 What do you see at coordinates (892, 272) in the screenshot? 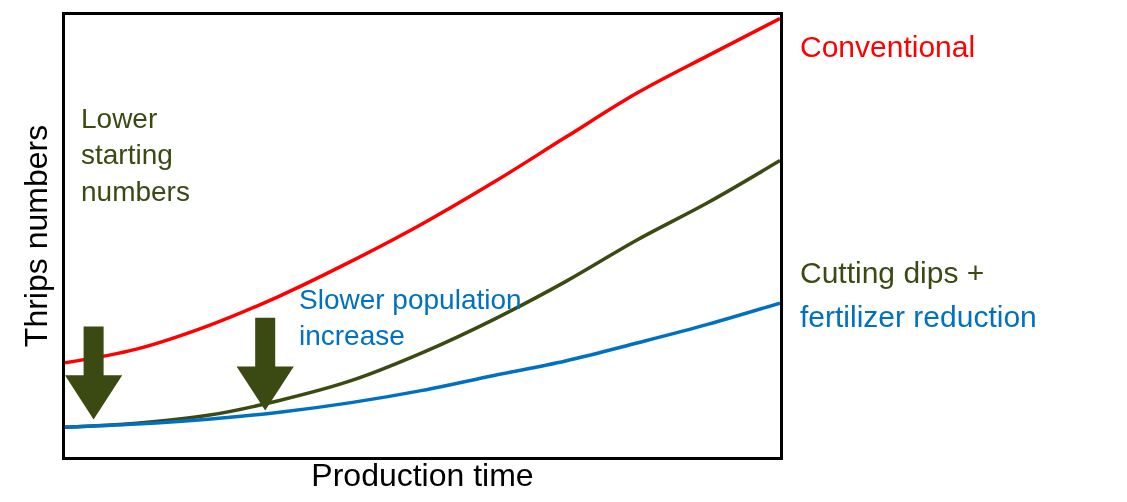
I see `text: Cutting dips +` at bounding box center [892, 272].